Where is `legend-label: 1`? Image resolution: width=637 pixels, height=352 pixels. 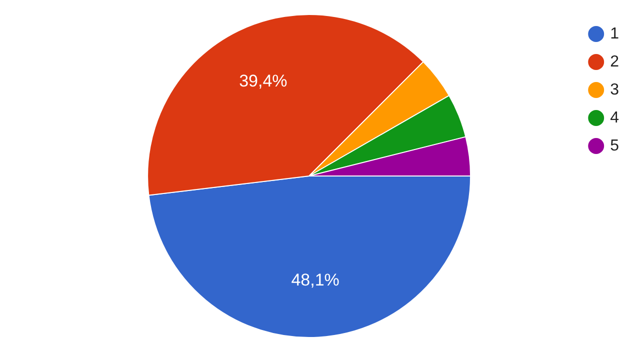
legend-label: 1 is located at coordinates (615, 33).